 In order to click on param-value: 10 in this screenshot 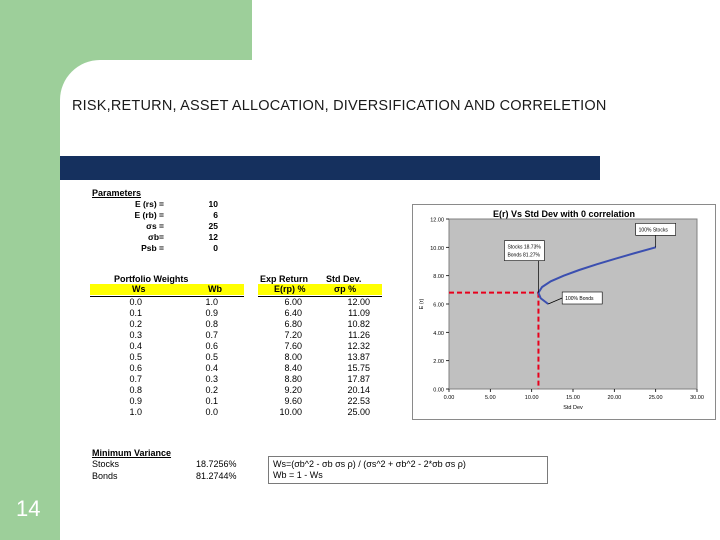, I will do `click(213, 204)`.